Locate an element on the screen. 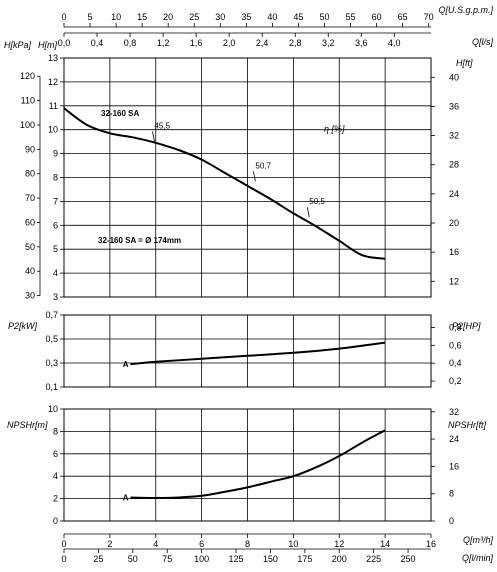 This screenshot has height=572, width=497. head-ft-axis-title: H[ft] is located at coordinates (464, 63).